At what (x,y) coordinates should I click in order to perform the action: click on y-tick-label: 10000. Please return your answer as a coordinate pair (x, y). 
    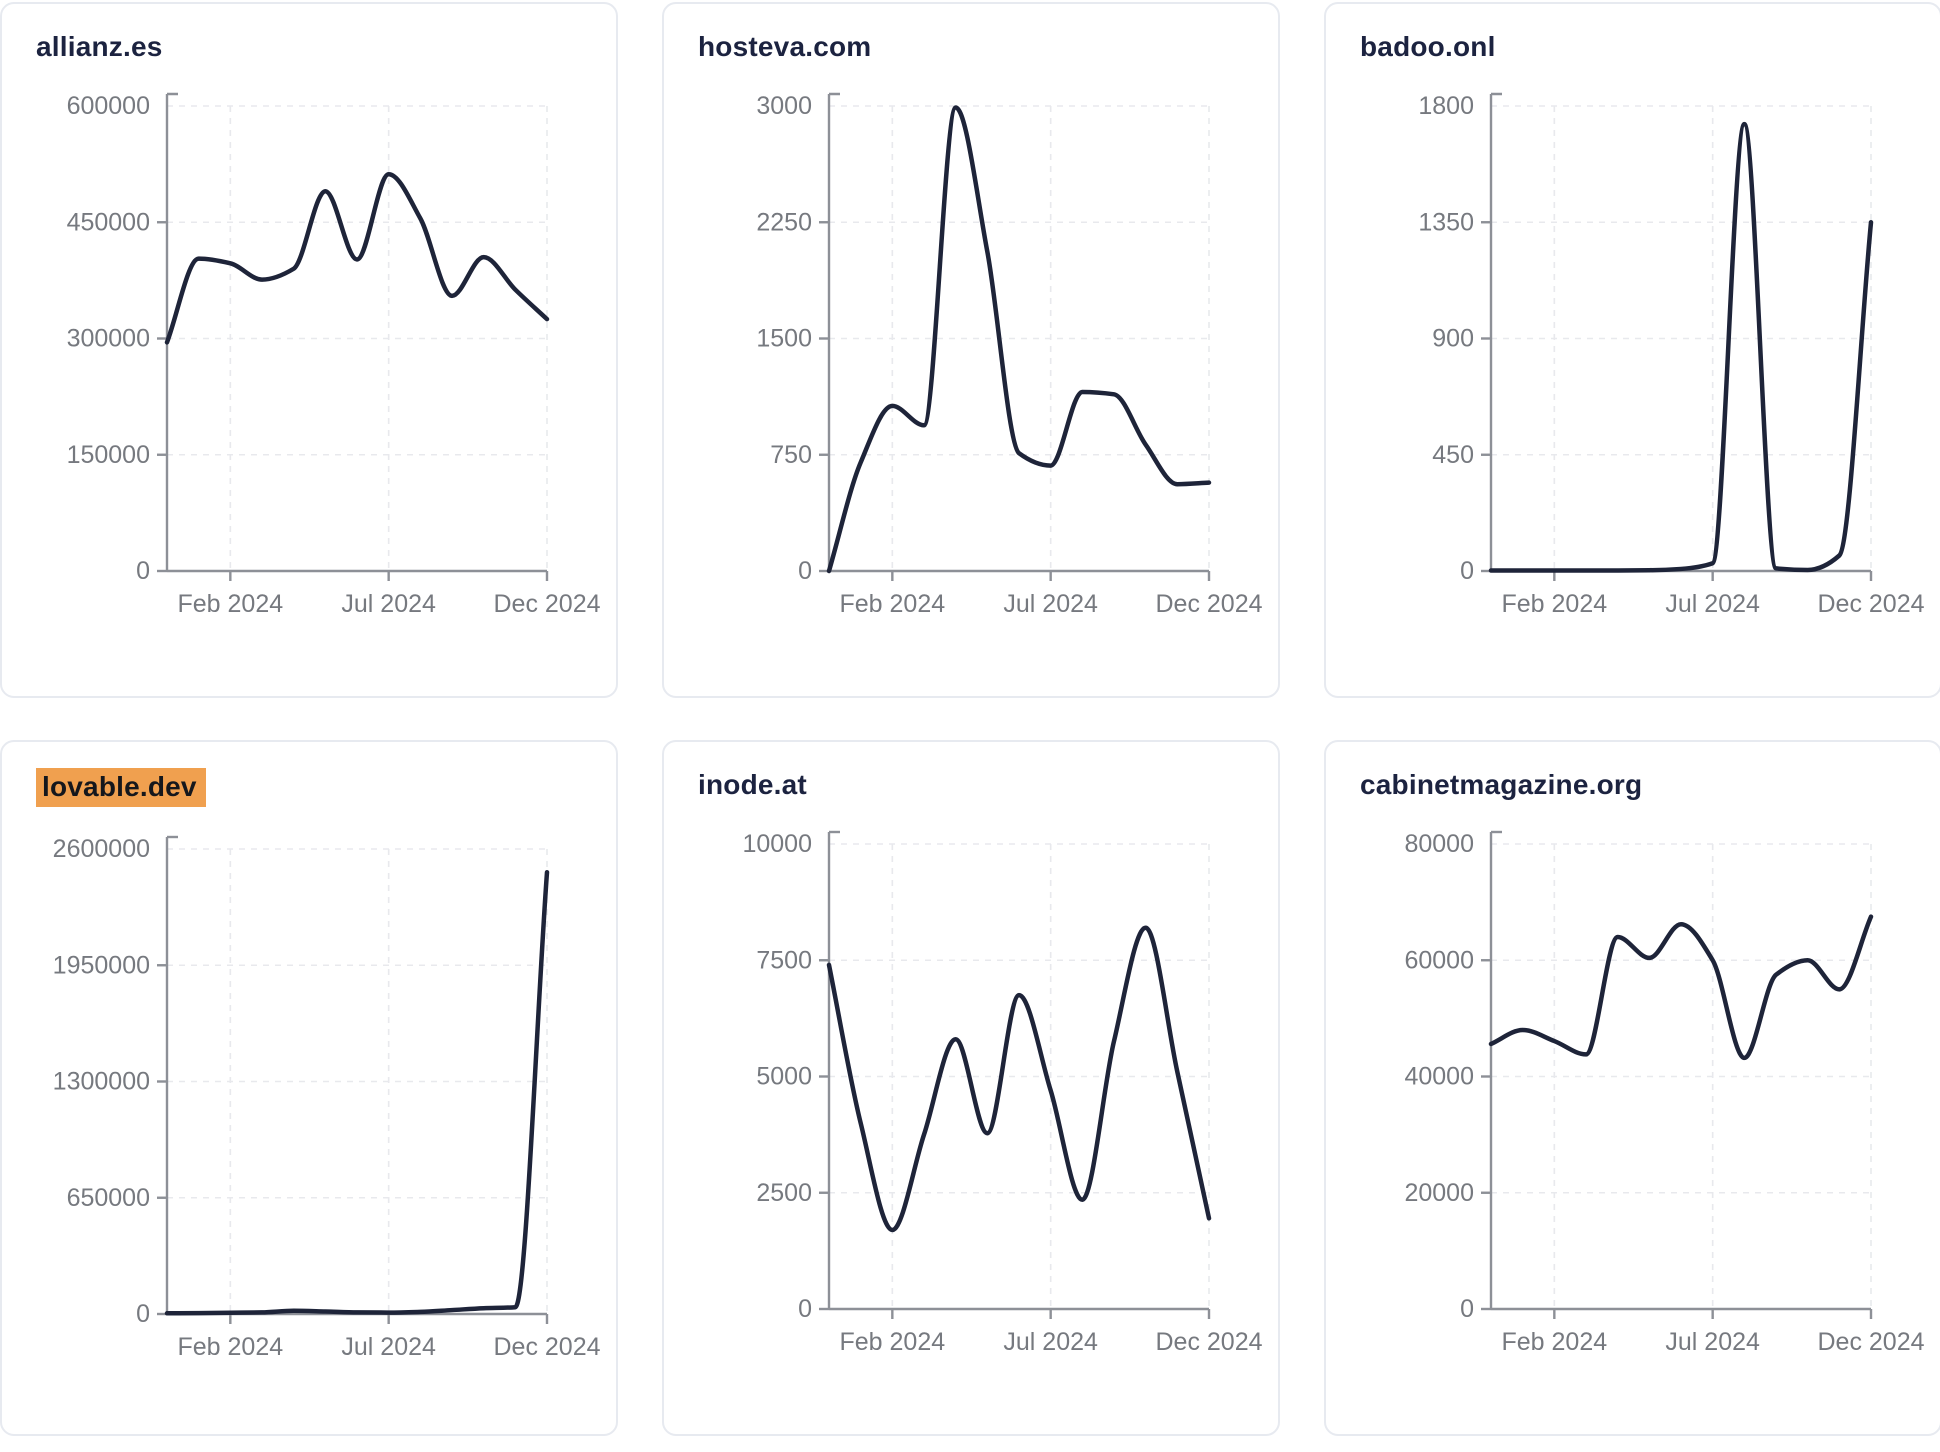
    Looking at the image, I should click on (777, 844).